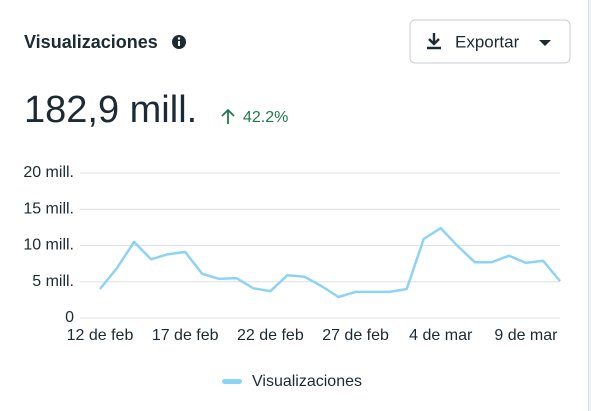 The height and width of the screenshot is (411, 591). What do you see at coordinates (330, 262) in the screenshot?
I see `line-series` at bounding box center [330, 262].